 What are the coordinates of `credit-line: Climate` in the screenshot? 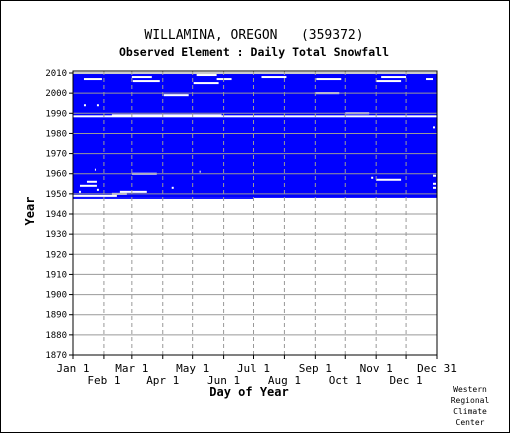 It's located at (470, 411).